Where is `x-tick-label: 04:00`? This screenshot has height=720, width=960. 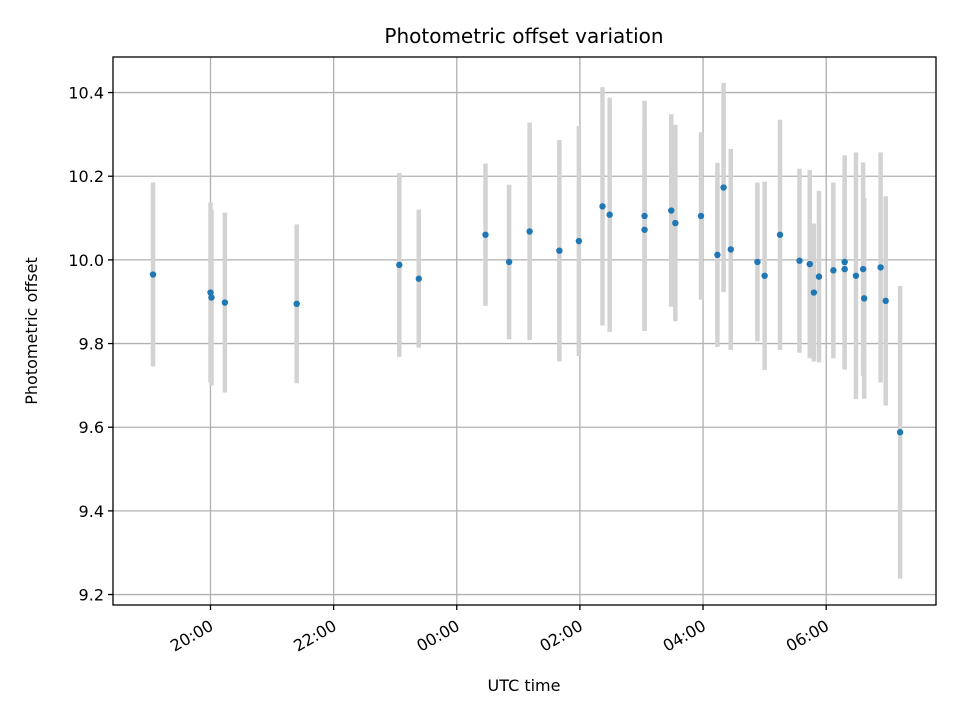 x-tick-label: 04:00 is located at coordinates (684, 636).